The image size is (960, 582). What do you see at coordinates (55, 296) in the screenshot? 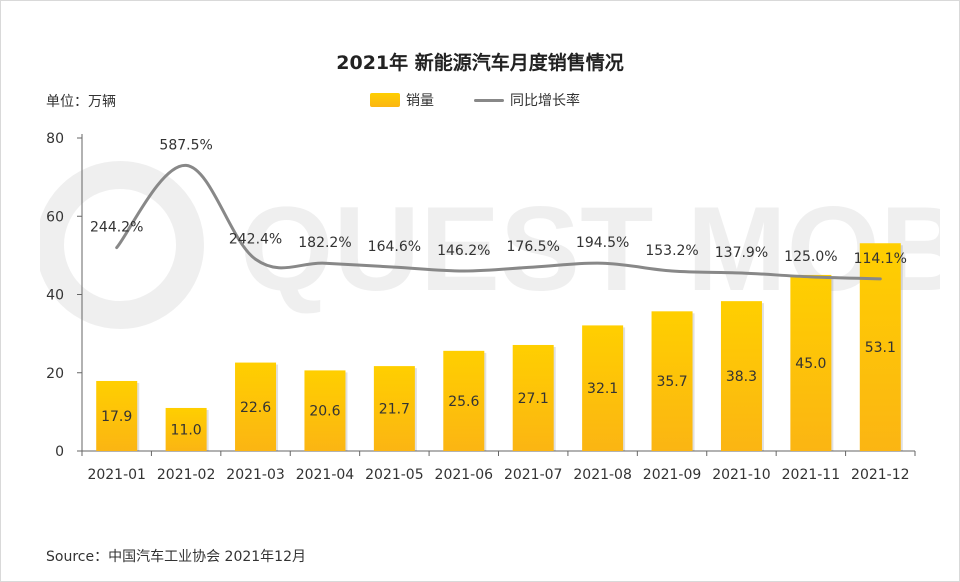
I see `y-tick-label: 40` at bounding box center [55, 296].